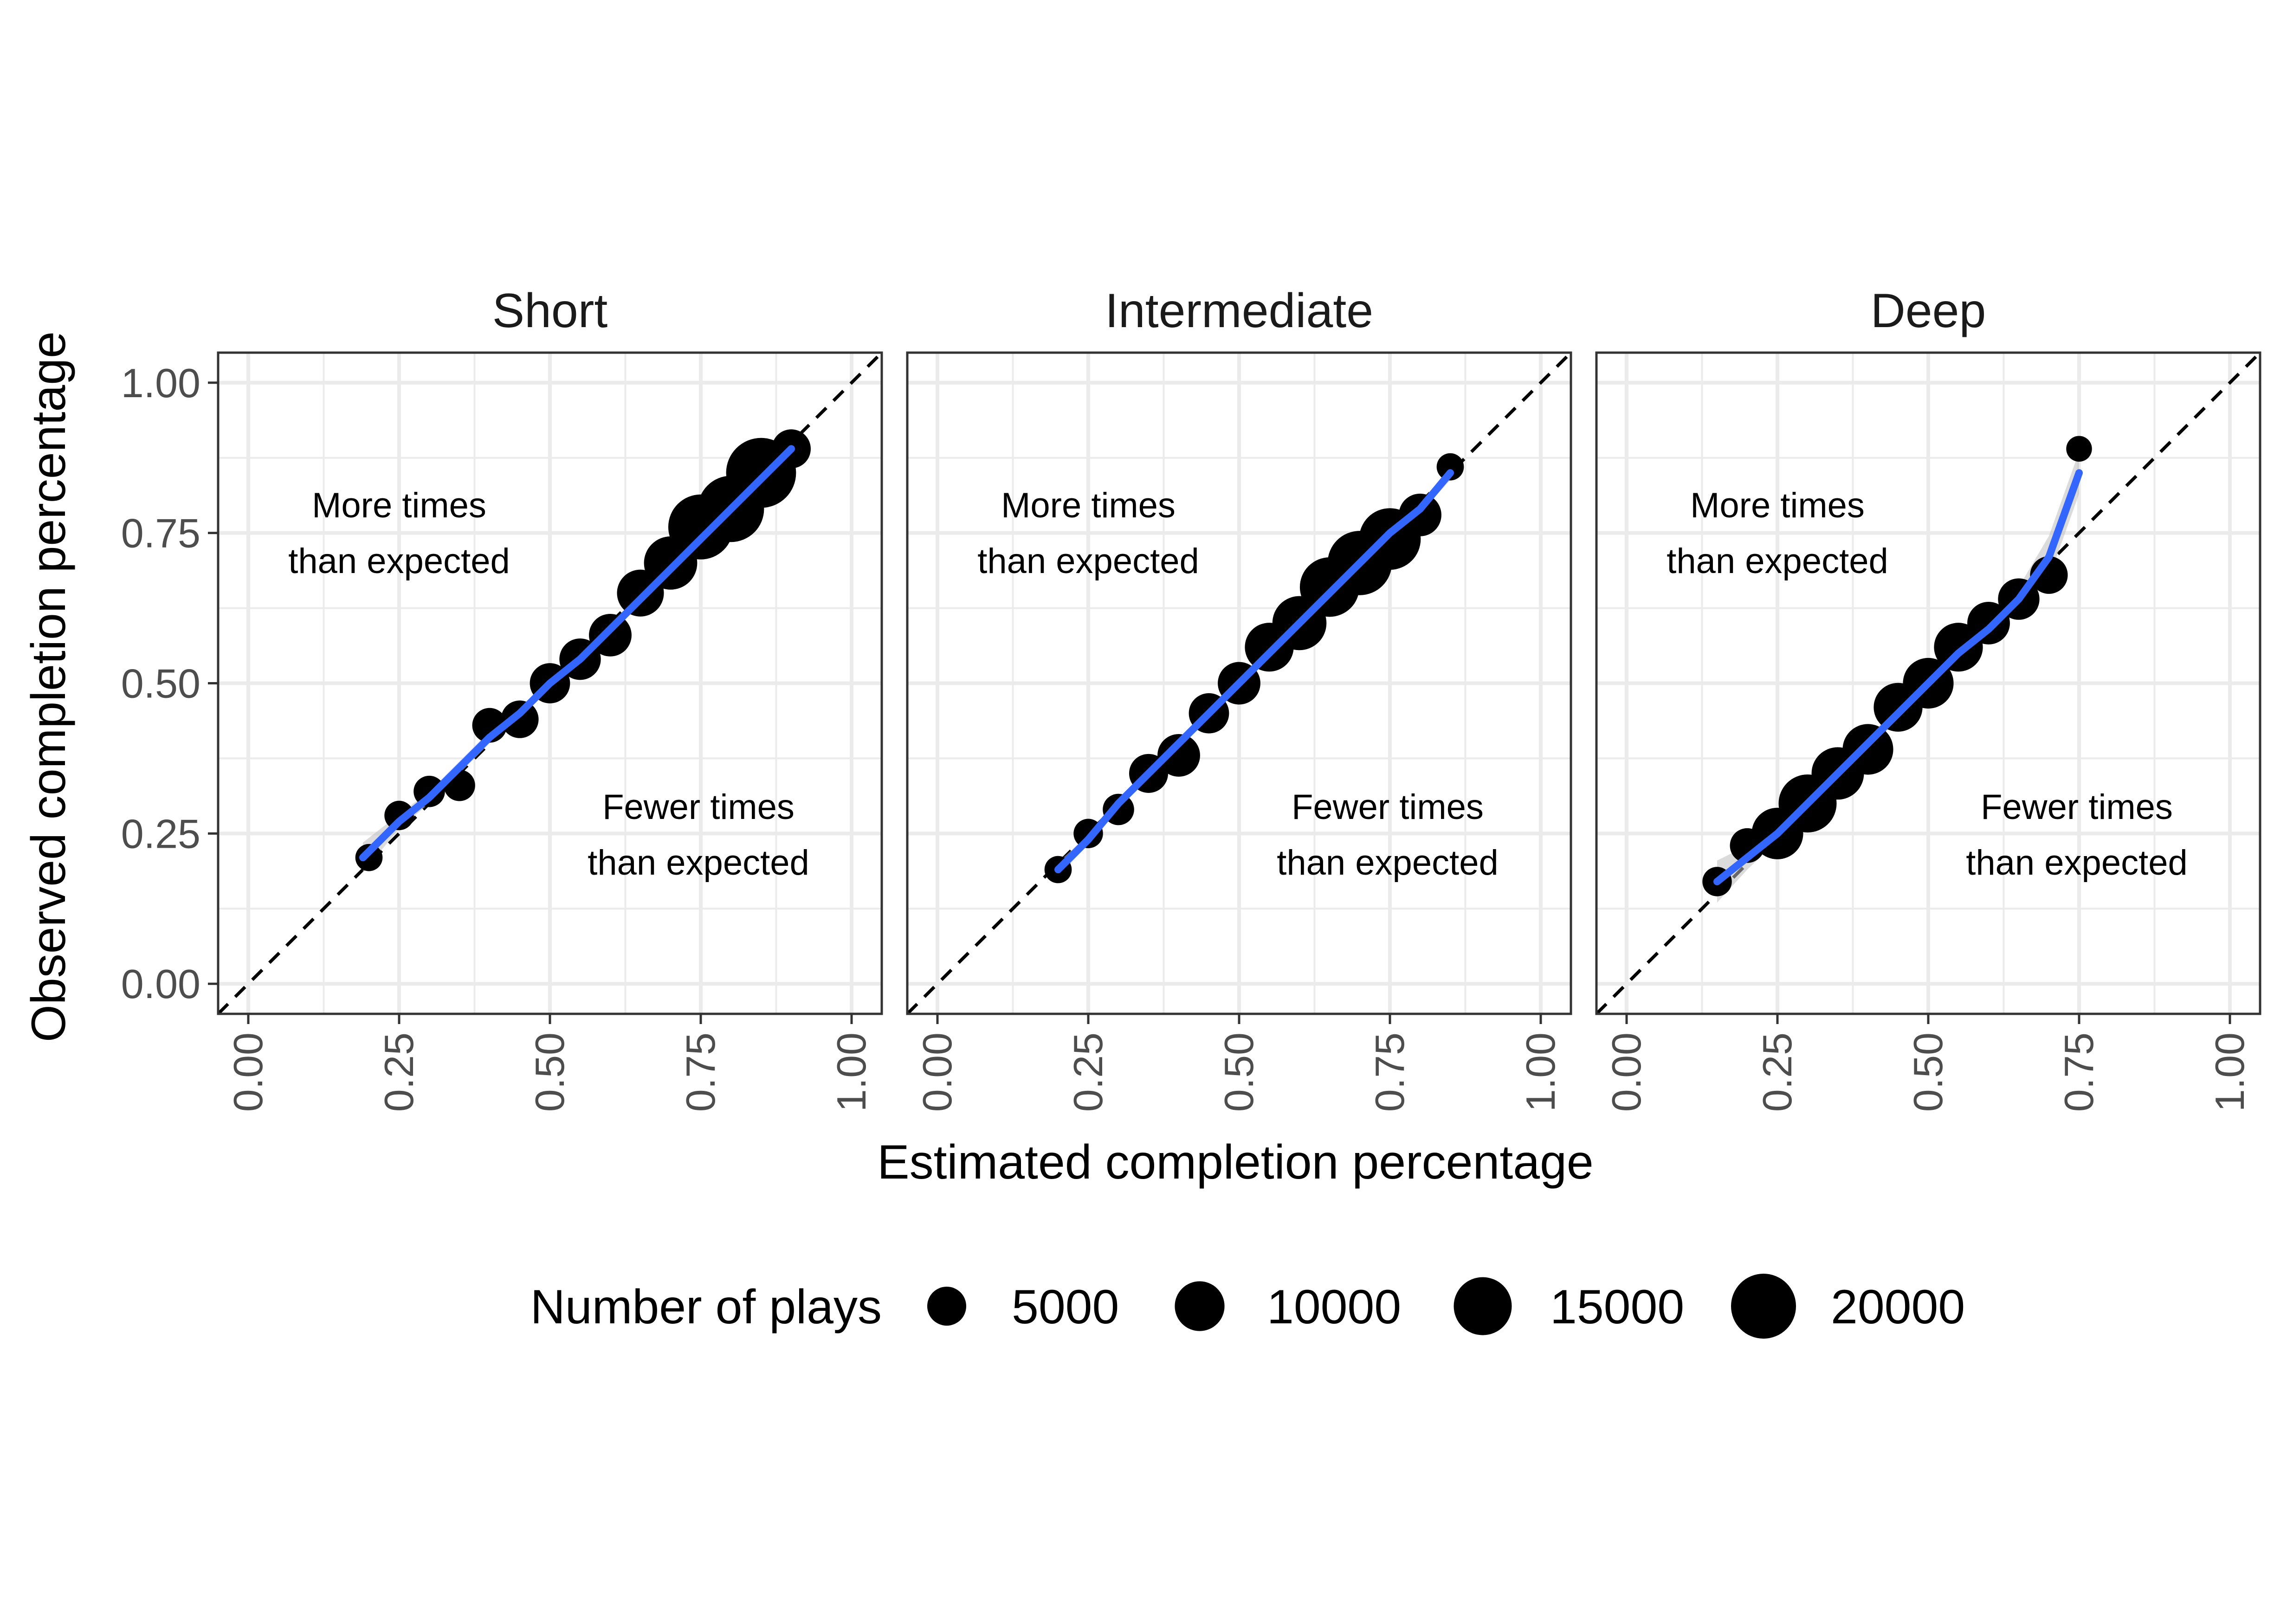 The image size is (2274, 1624). What do you see at coordinates (1898, 1307) in the screenshot?
I see `legend-key-label: 20000` at bounding box center [1898, 1307].